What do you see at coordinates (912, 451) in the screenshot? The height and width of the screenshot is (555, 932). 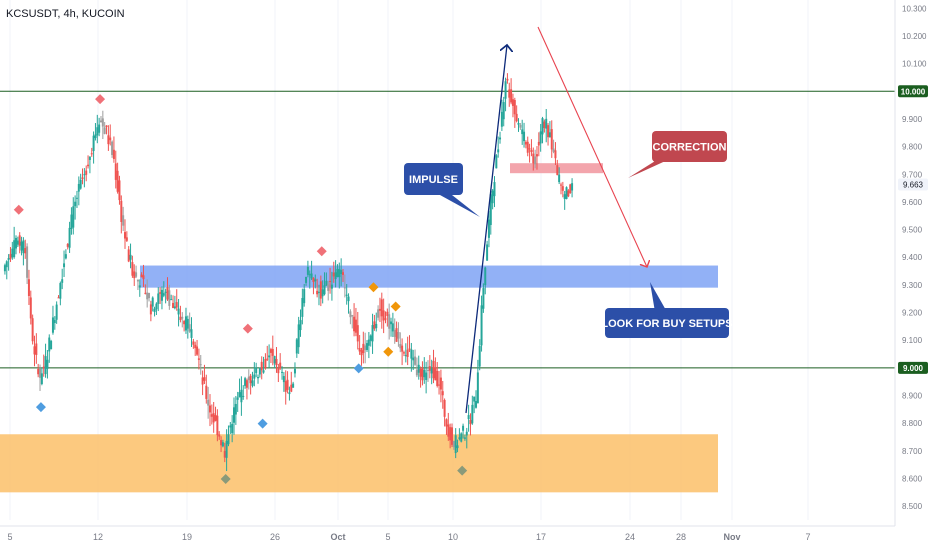 I see `price-tick-label: 8.700` at bounding box center [912, 451].